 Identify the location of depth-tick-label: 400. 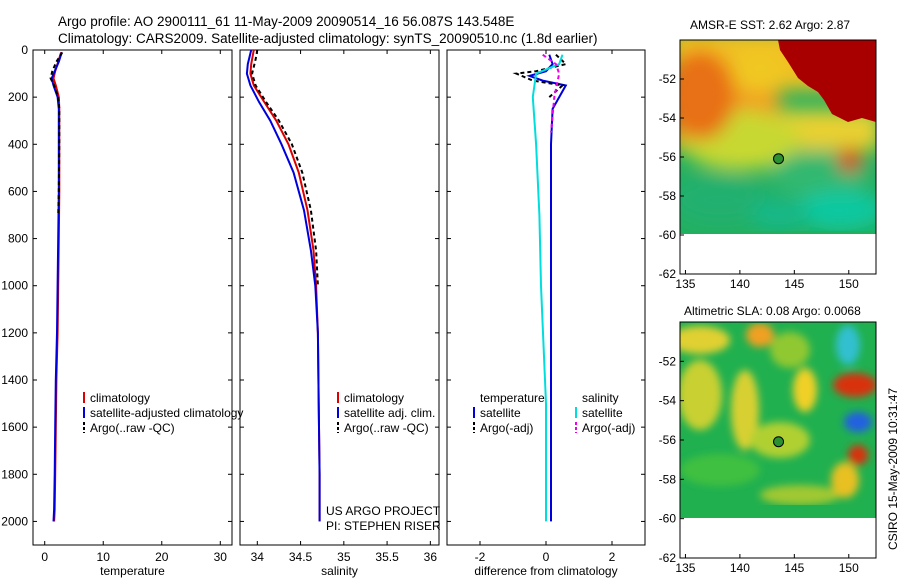
(18, 144).